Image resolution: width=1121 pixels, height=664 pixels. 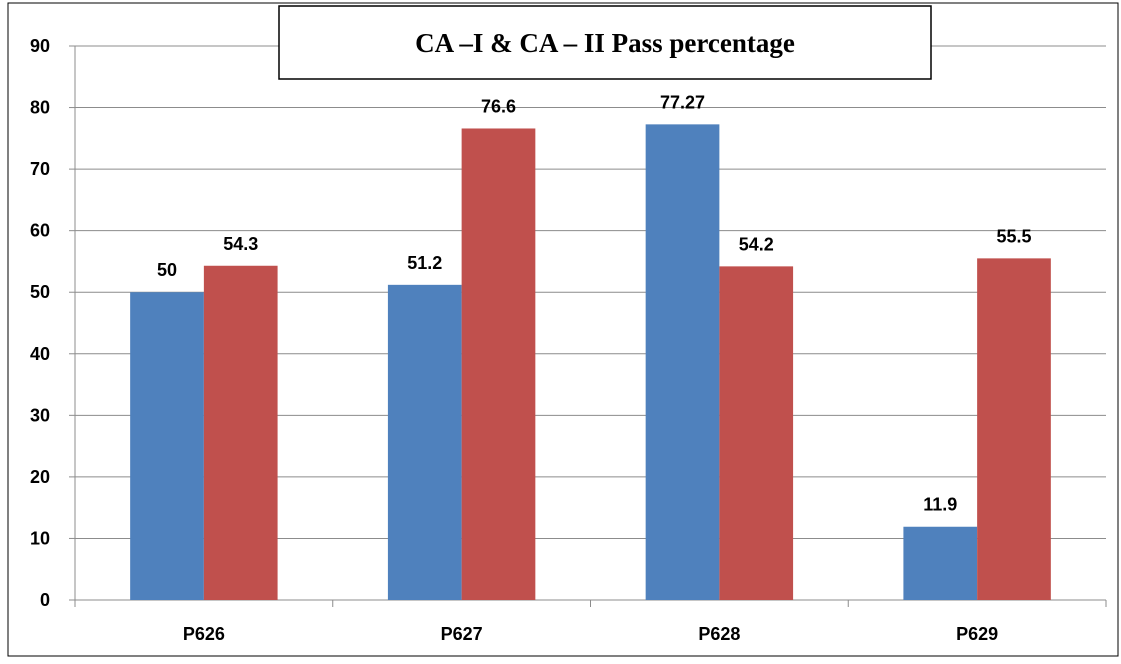 I want to click on chart-title-box: CA –I & CA – II Pass percentage, so click(x=605, y=42).